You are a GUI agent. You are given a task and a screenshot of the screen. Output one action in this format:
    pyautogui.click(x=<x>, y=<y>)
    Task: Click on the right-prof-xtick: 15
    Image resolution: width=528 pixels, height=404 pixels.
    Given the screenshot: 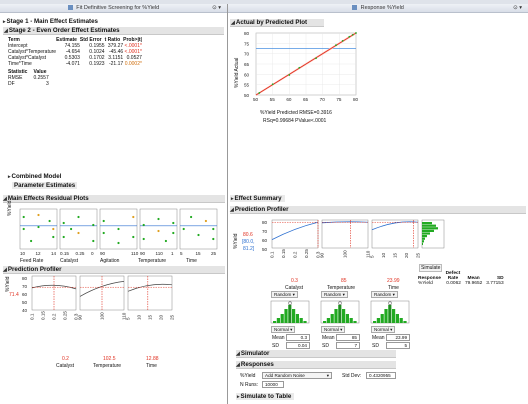 What is the action you would take?
    pyautogui.click(x=395, y=255)
    